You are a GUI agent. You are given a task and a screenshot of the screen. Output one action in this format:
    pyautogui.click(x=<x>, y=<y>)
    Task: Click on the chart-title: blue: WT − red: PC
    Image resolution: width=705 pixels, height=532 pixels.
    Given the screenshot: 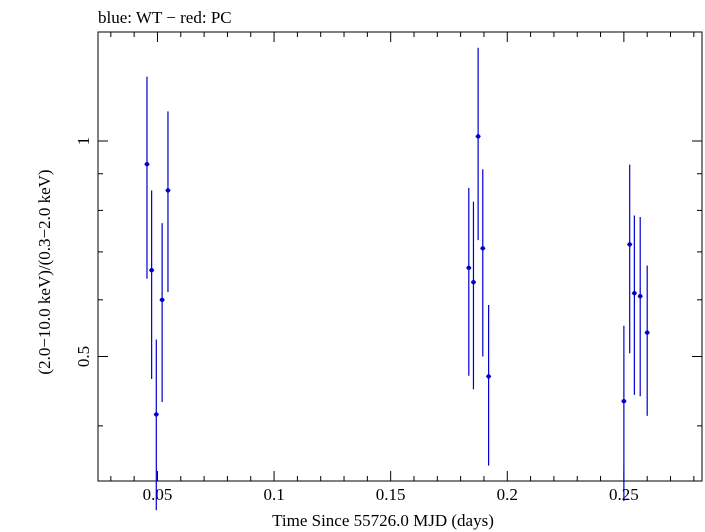 What is the action you would take?
    pyautogui.click(x=165, y=17)
    